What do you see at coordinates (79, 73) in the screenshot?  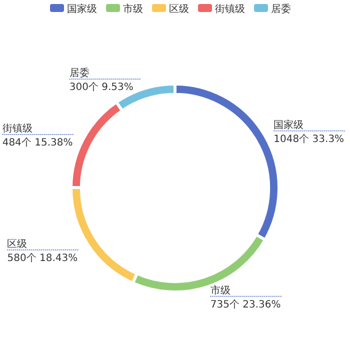 I see `slice-label: 居委` at bounding box center [79, 73].